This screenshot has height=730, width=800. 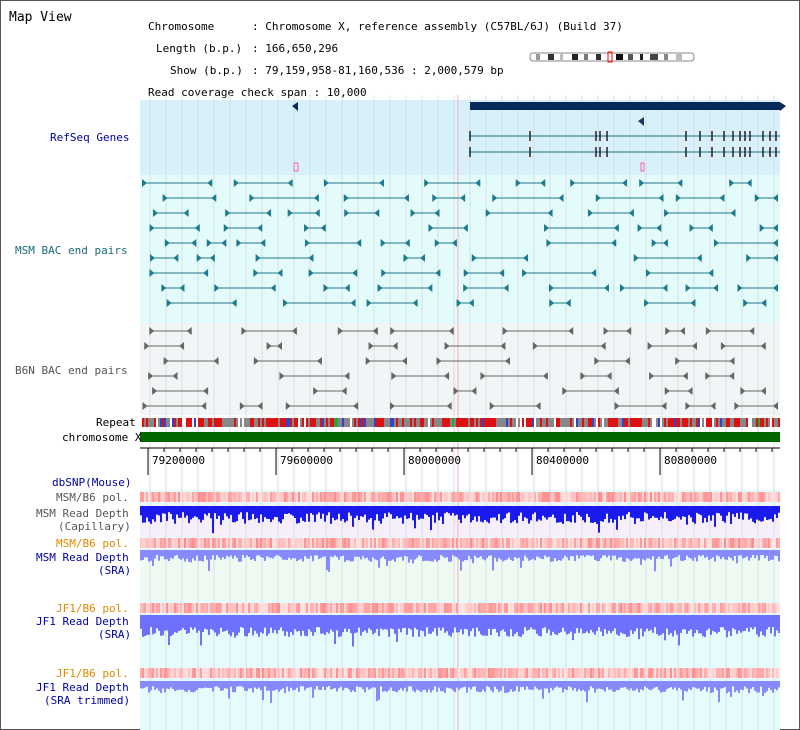 I want to click on refseq-genes-label: RefSeq Genes, so click(x=90, y=137).